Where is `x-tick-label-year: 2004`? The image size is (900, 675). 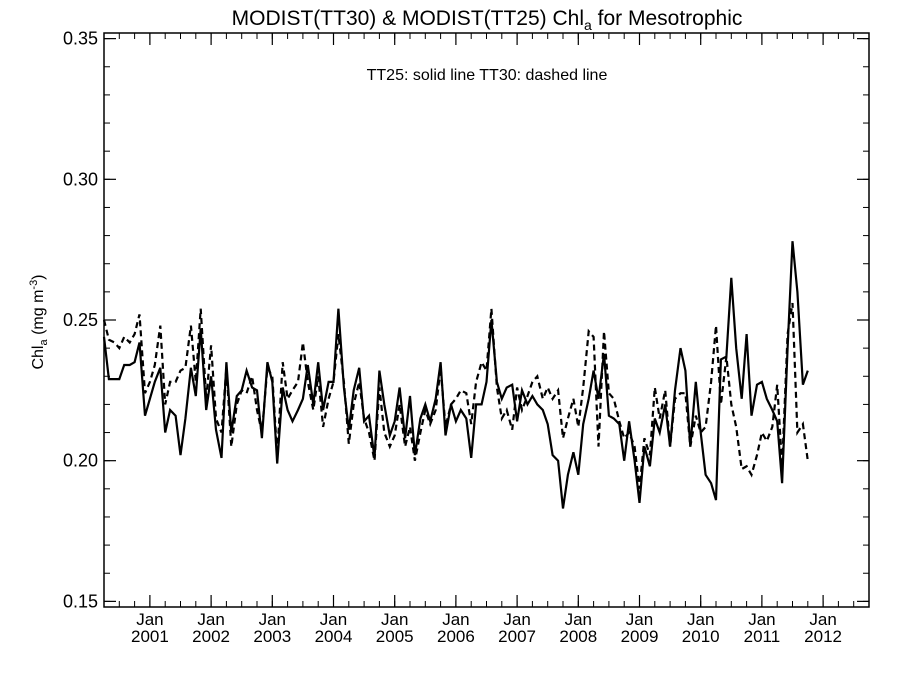 x-tick-label-year: 2004 is located at coordinates (334, 636).